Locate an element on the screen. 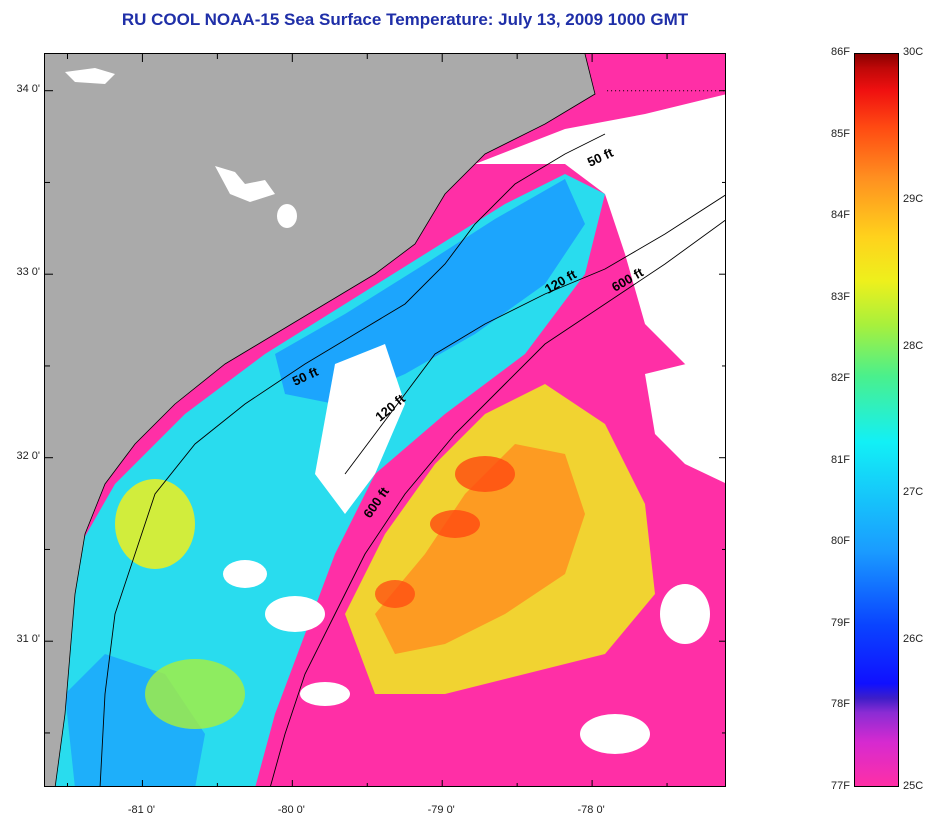  isobath-120ft is located at coordinates (534, 334).